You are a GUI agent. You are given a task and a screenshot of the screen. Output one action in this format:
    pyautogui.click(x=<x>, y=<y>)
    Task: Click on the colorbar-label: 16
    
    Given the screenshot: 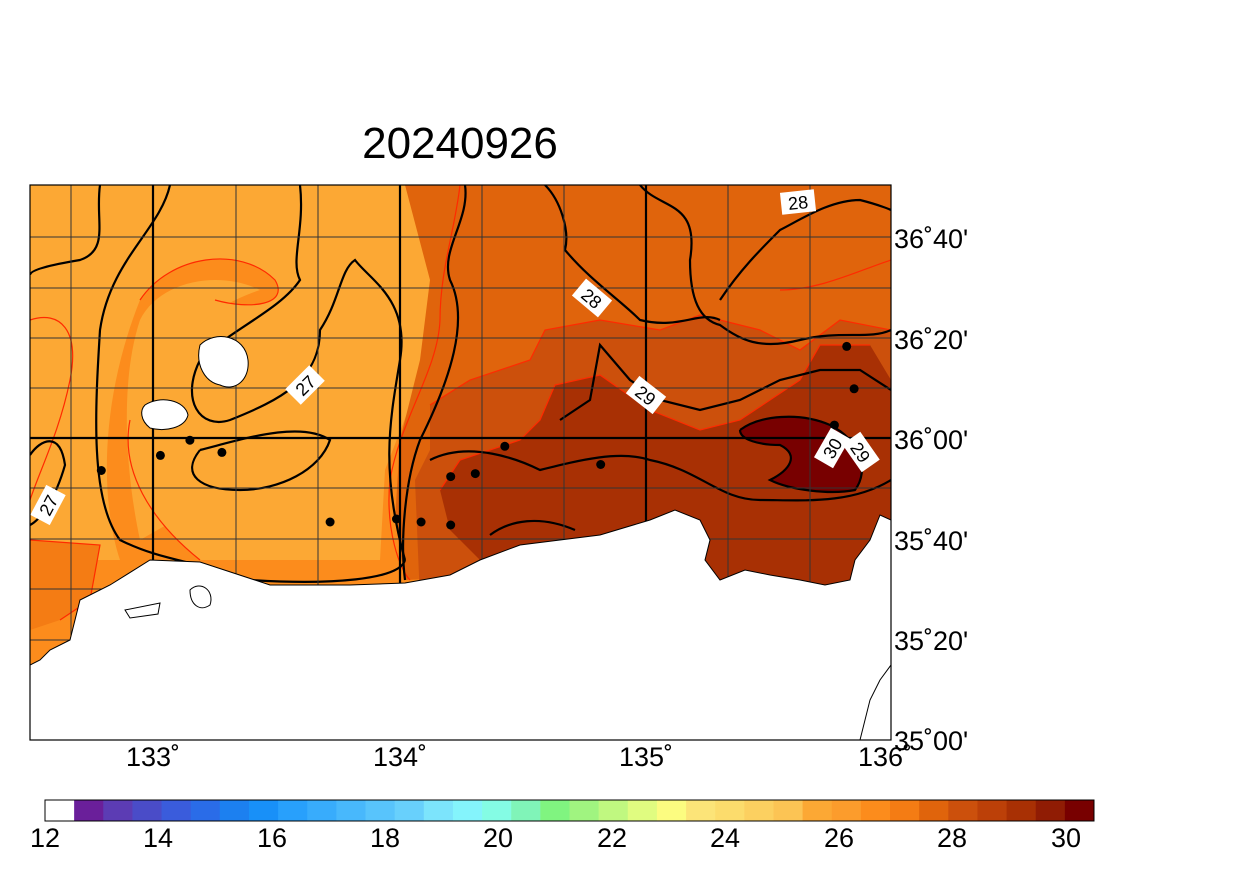 What is the action you would take?
    pyautogui.click(x=272, y=838)
    